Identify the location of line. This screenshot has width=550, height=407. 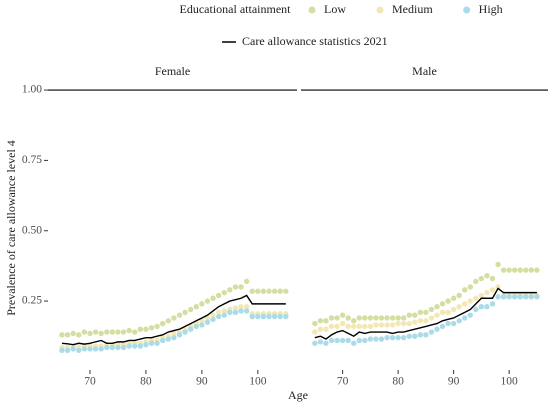
(173, 320).